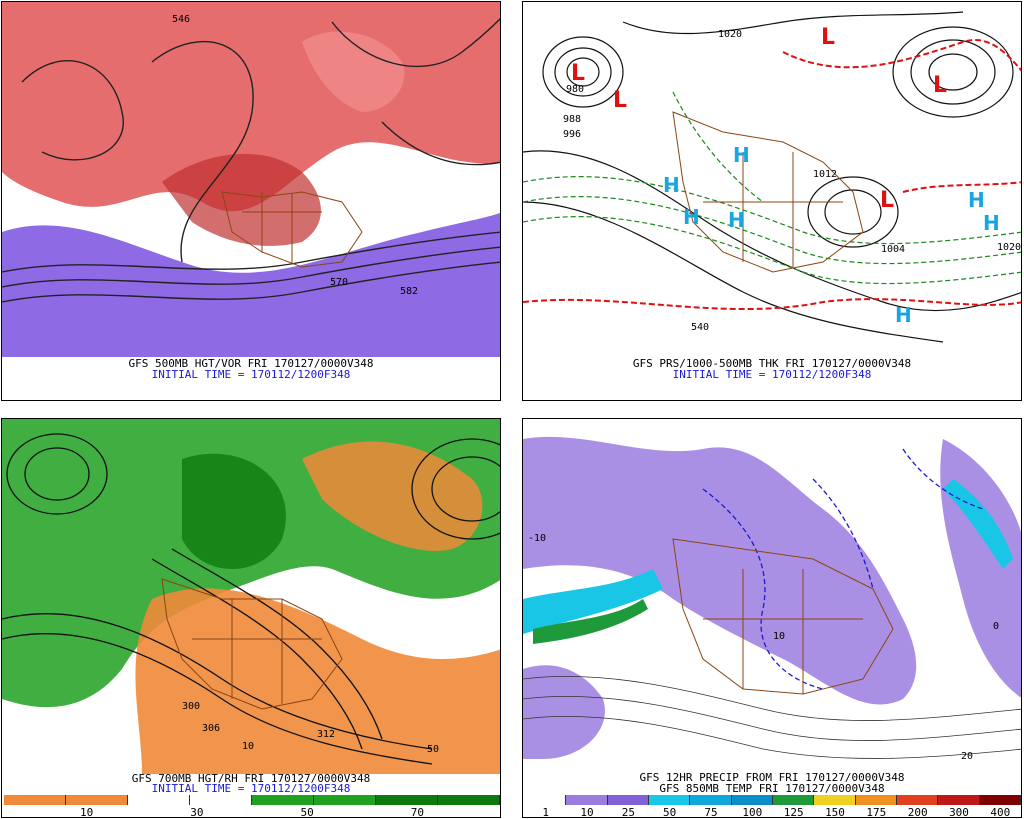  I want to click on panel-caption-subtitle: GFS 850MB TEMP FRI 170127/0000V348, so click(772, 788).